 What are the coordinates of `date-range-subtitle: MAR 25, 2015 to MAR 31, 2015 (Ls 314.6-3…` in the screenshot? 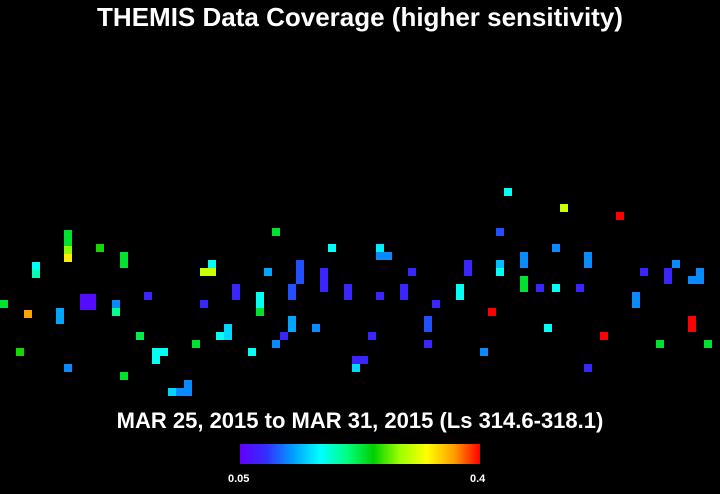 It's located at (360, 420).